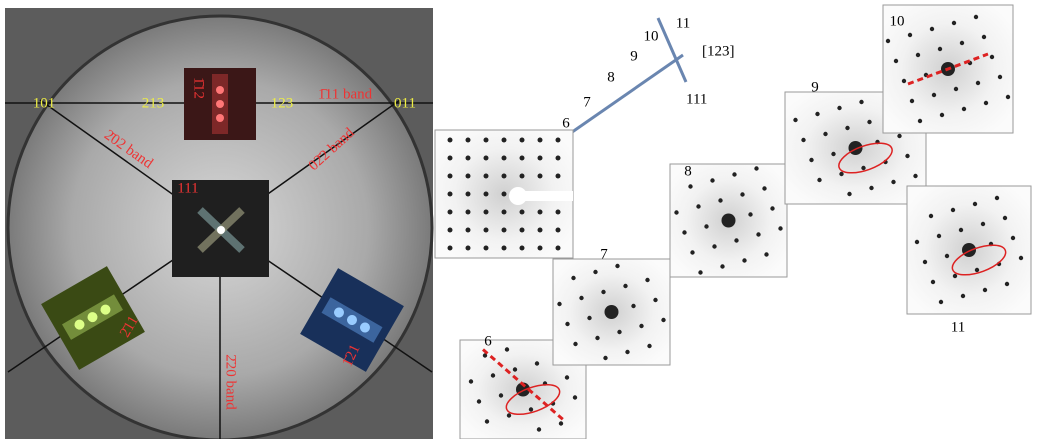 The width and height of the screenshot is (1044, 439). I want to click on kikuchi-label: 2̄20 band, so click(231, 382).